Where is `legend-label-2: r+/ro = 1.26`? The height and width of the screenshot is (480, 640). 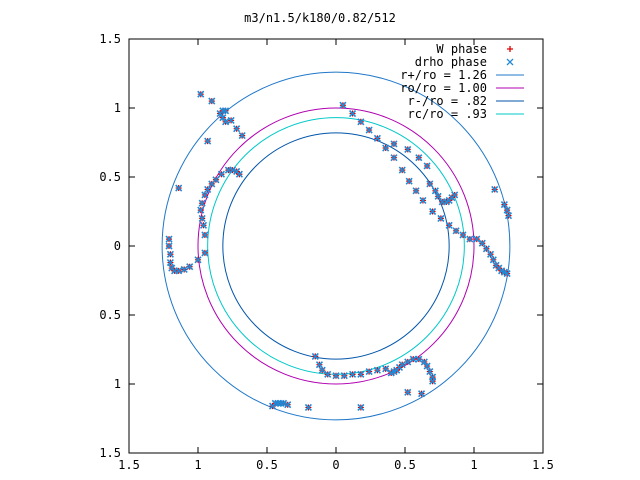
legend-label-2: r+/ro = 1.26 is located at coordinates (443, 75).